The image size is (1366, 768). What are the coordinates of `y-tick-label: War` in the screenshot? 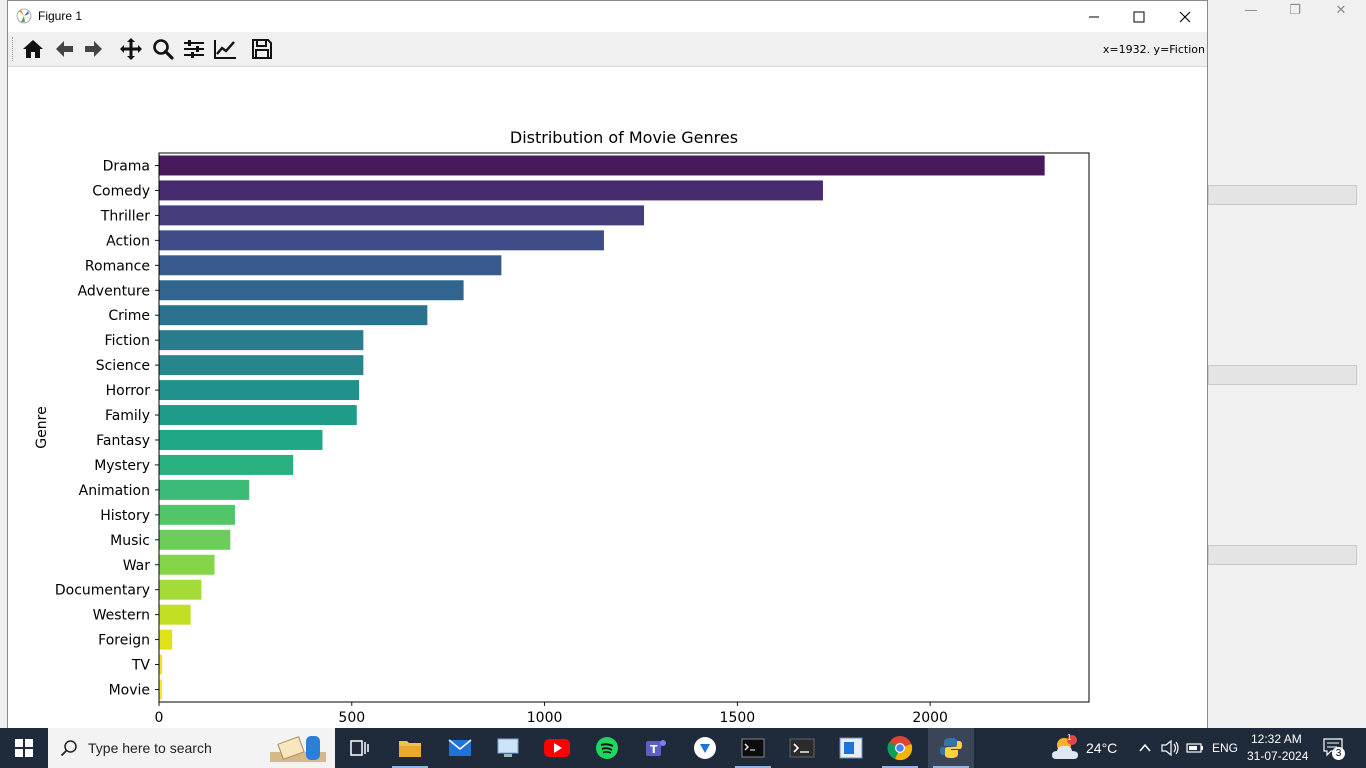 It's located at (137, 566).